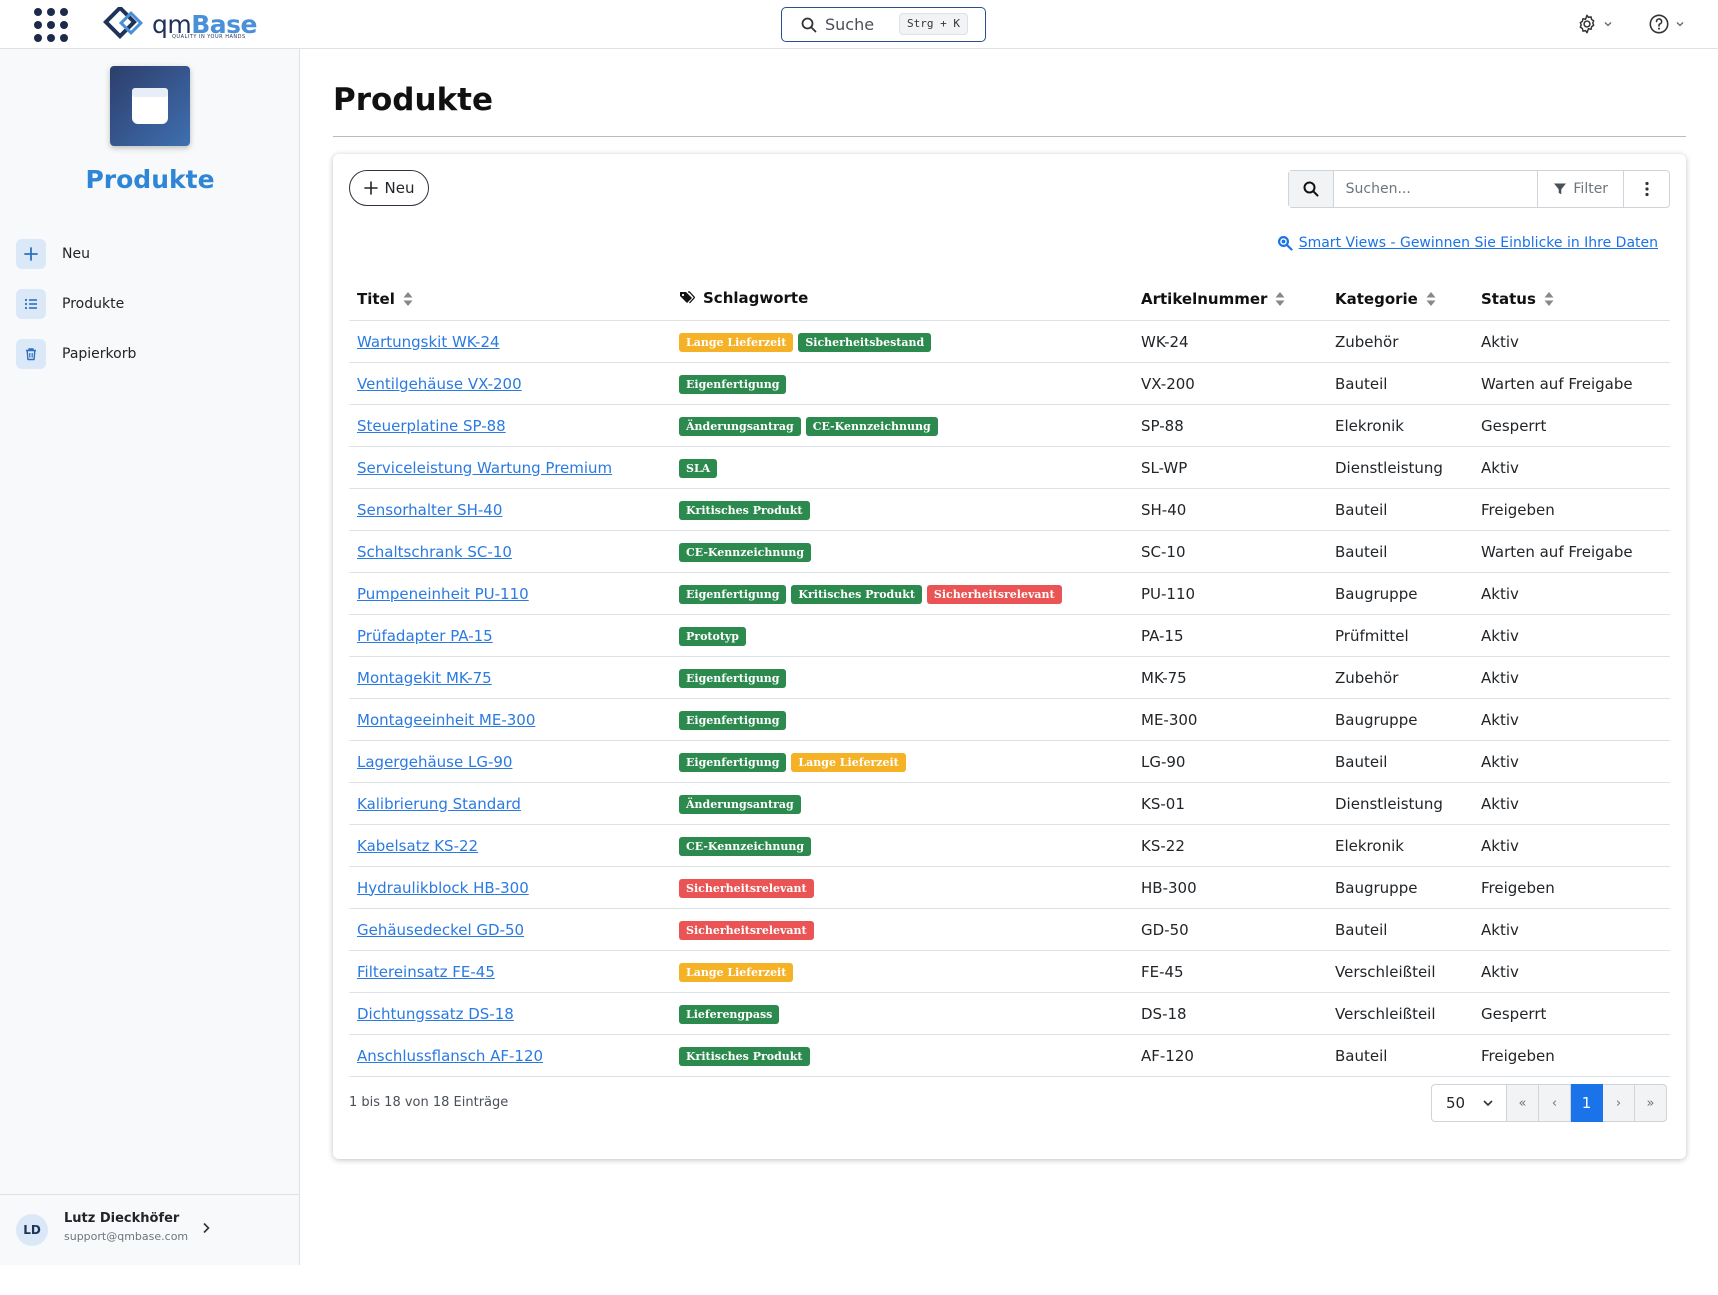 Image resolution: width=1718 pixels, height=1295 pixels. I want to click on product-title-link: Hydraulikblock HB-300, so click(443, 887).